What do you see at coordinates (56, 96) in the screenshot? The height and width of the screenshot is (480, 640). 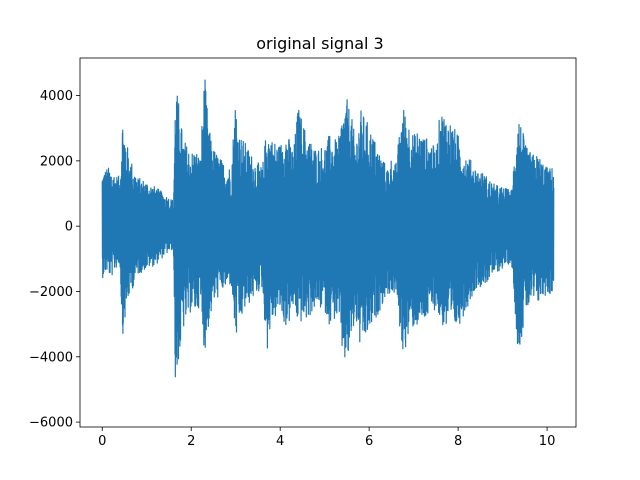 I see `y-tick-label: 4000` at bounding box center [56, 96].